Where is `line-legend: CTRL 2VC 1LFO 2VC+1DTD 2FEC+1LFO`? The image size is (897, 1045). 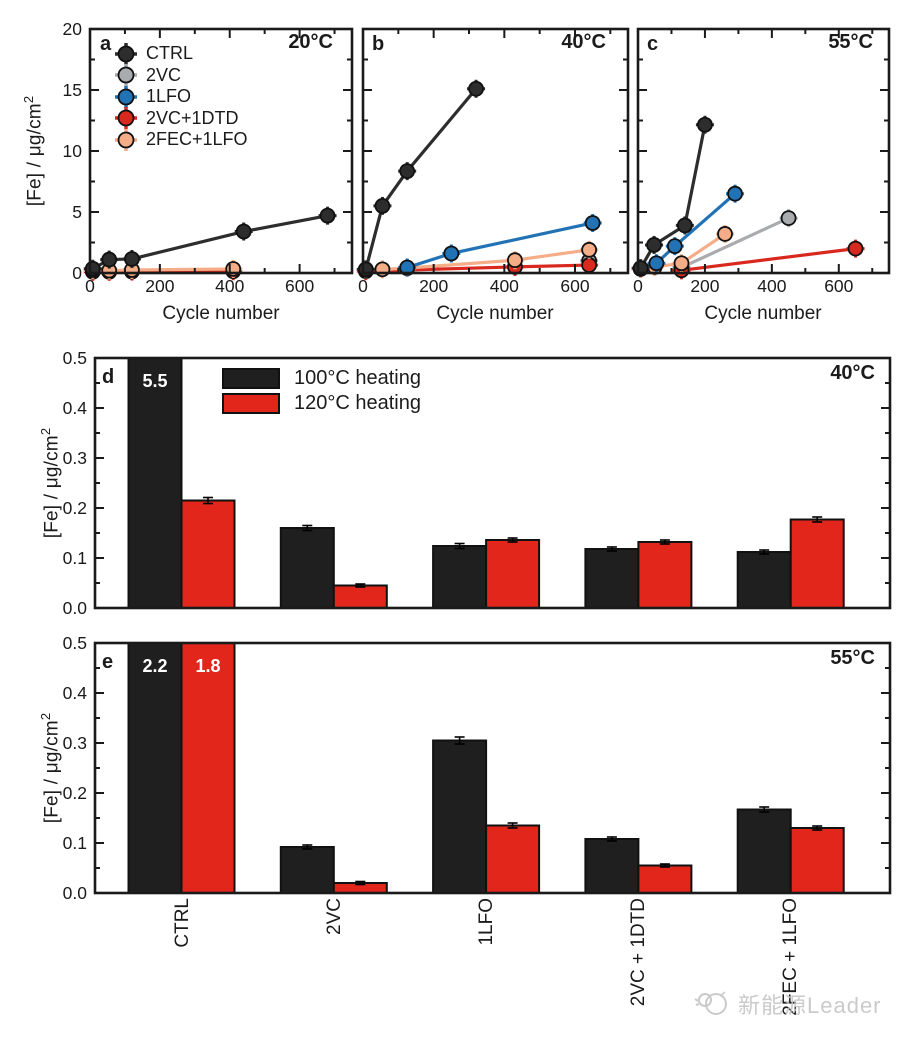
line-legend: CTRL 2VC 1LFO 2VC+1DTD 2FEC+1LFO is located at coordinates (181, 97).